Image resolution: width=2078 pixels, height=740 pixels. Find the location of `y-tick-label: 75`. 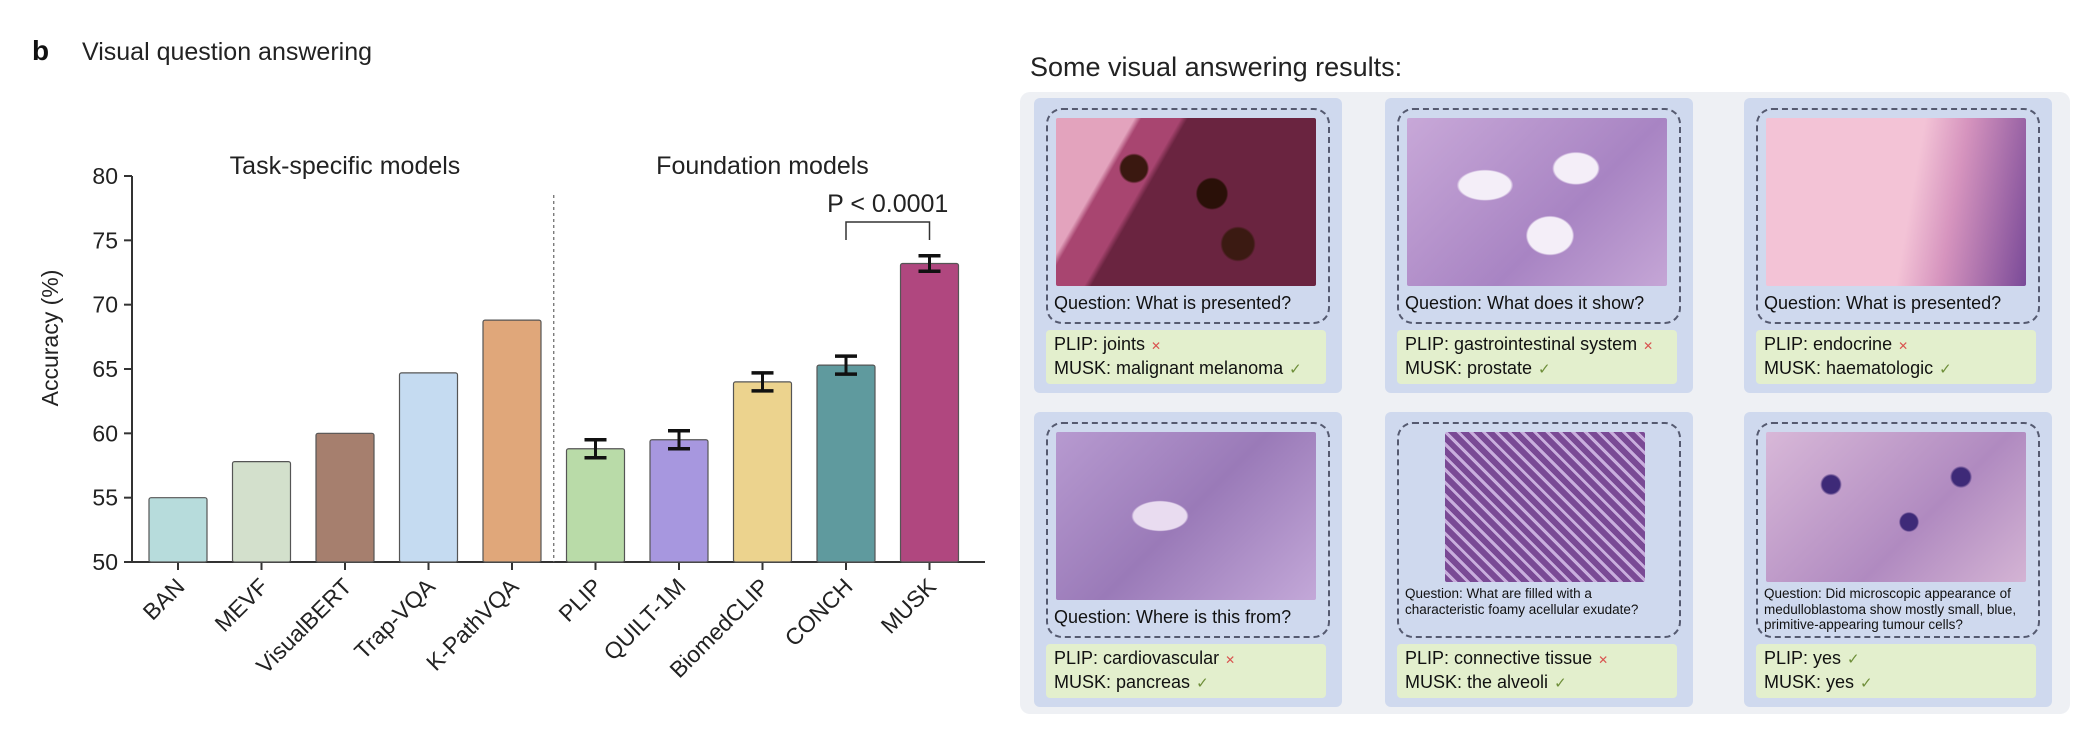

y-tick-label: 75 is located at coordinates (105, 240).